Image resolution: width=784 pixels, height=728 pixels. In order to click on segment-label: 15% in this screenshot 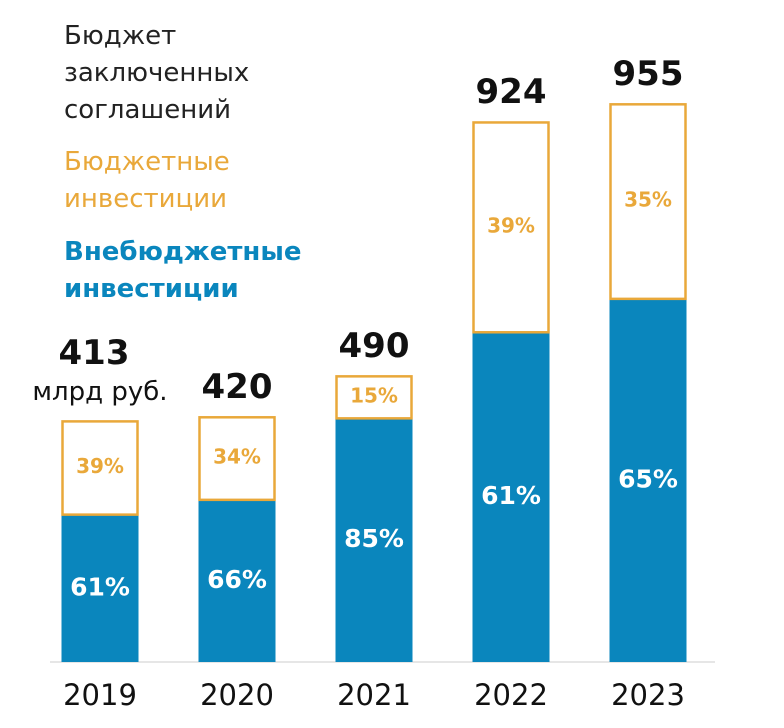, I will do `click(374, 395)`.